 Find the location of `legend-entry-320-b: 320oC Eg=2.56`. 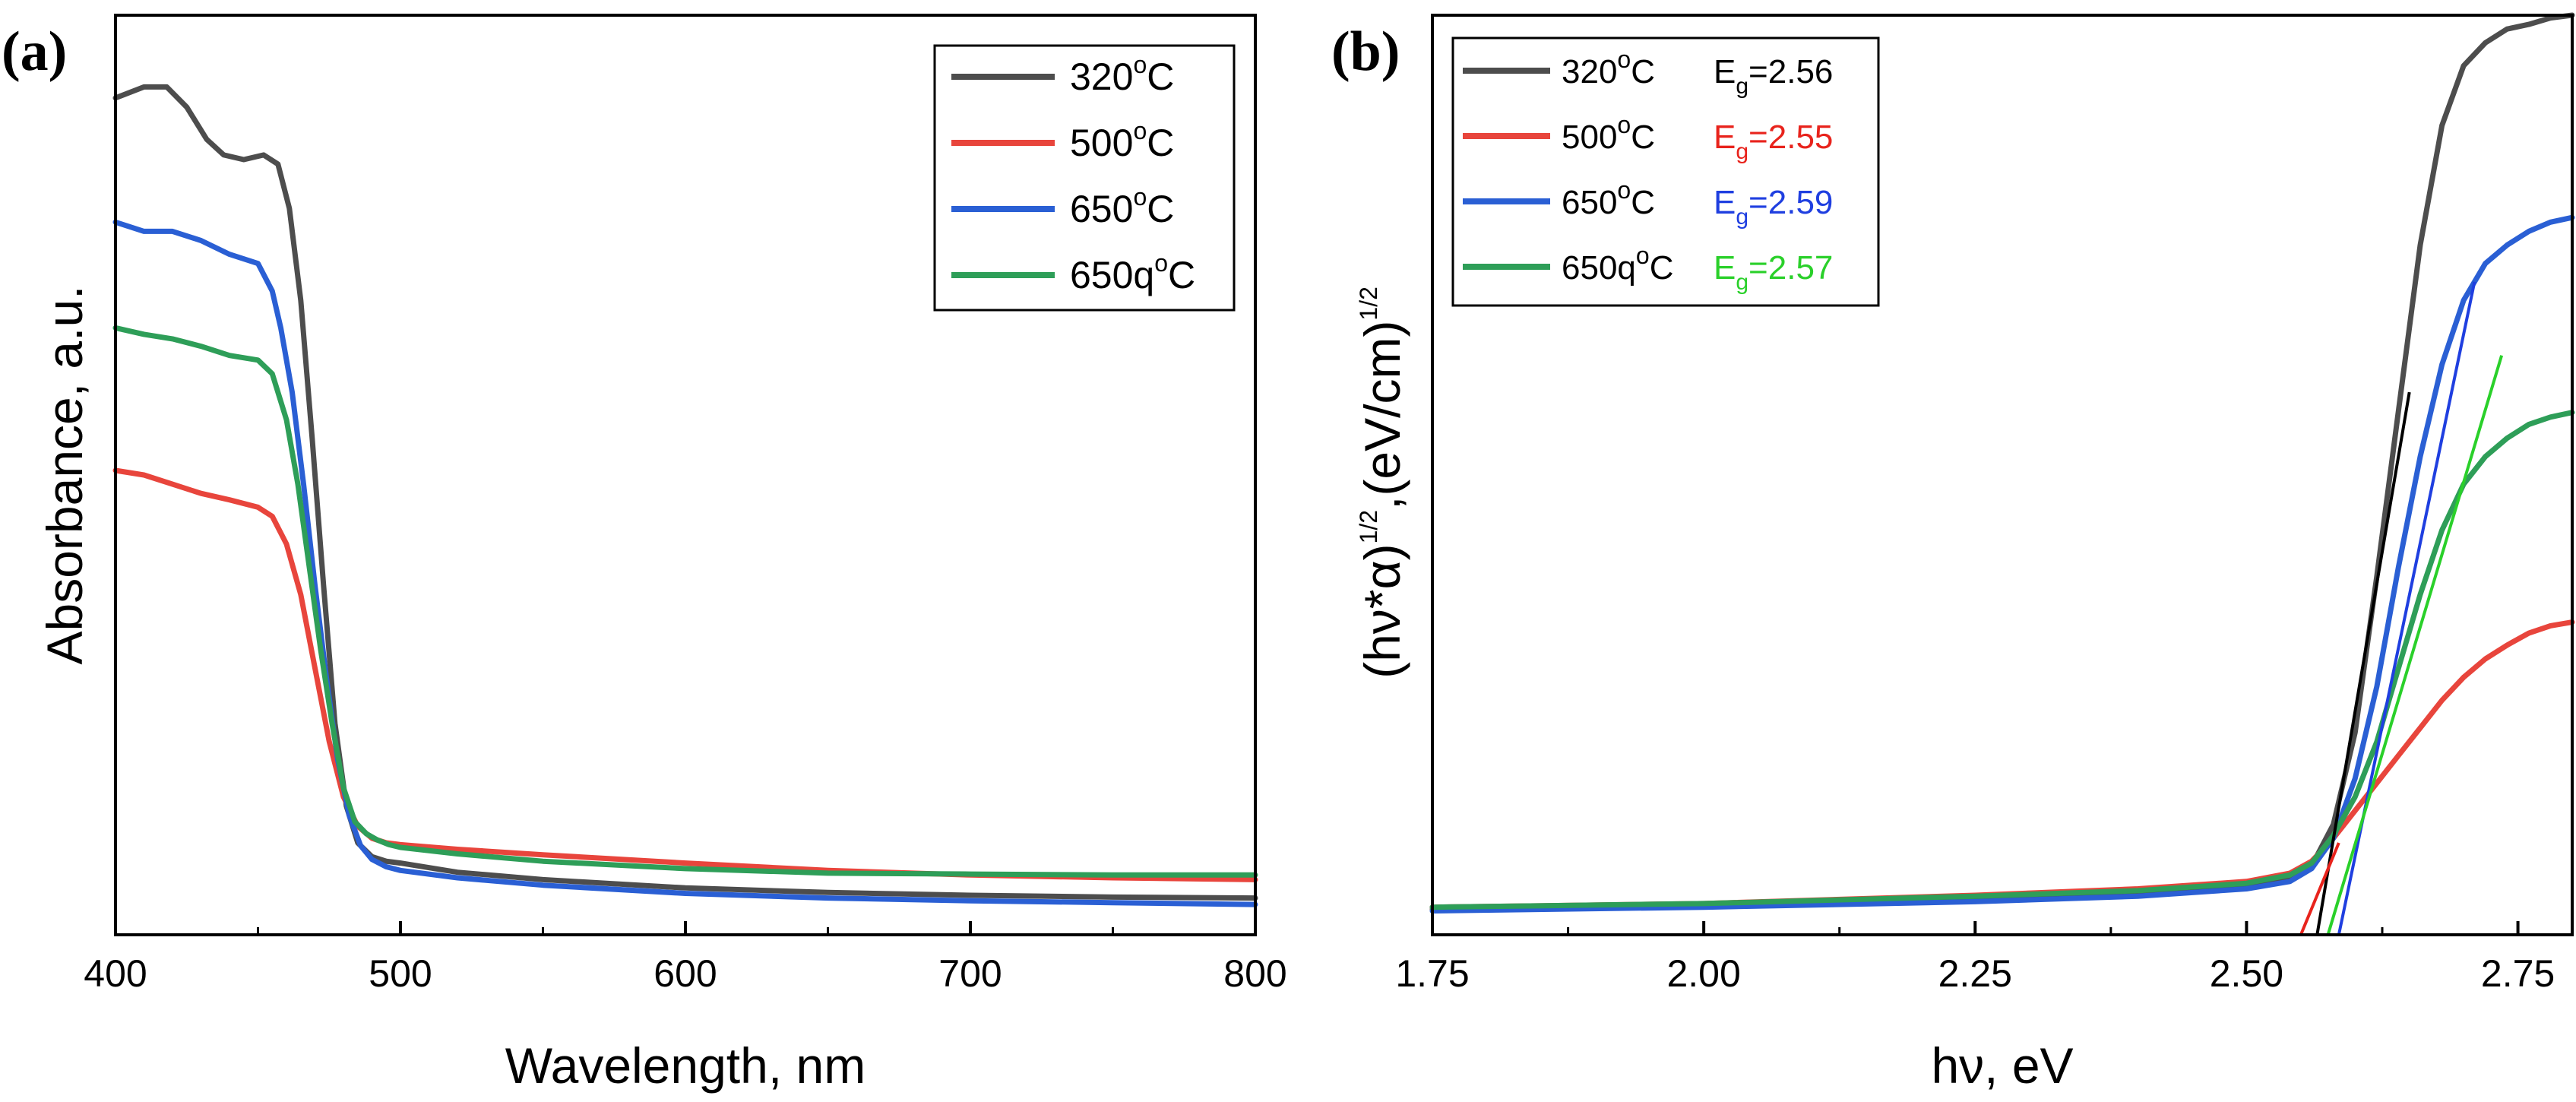

legend-entry-320-b: 320oC Eg=2.56 is located at coordinates (1648, 73).